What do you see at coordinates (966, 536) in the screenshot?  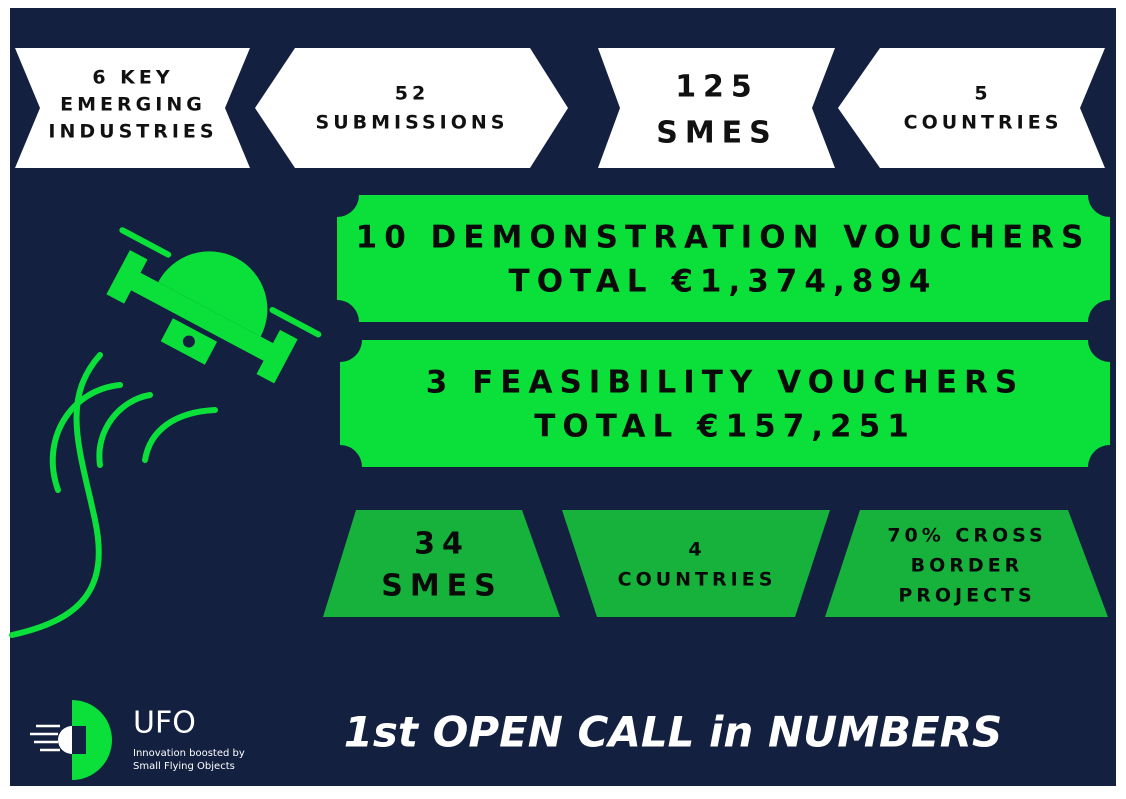 I see `small-stat-text: 70% CROSS` at bounding box center [966, 536].